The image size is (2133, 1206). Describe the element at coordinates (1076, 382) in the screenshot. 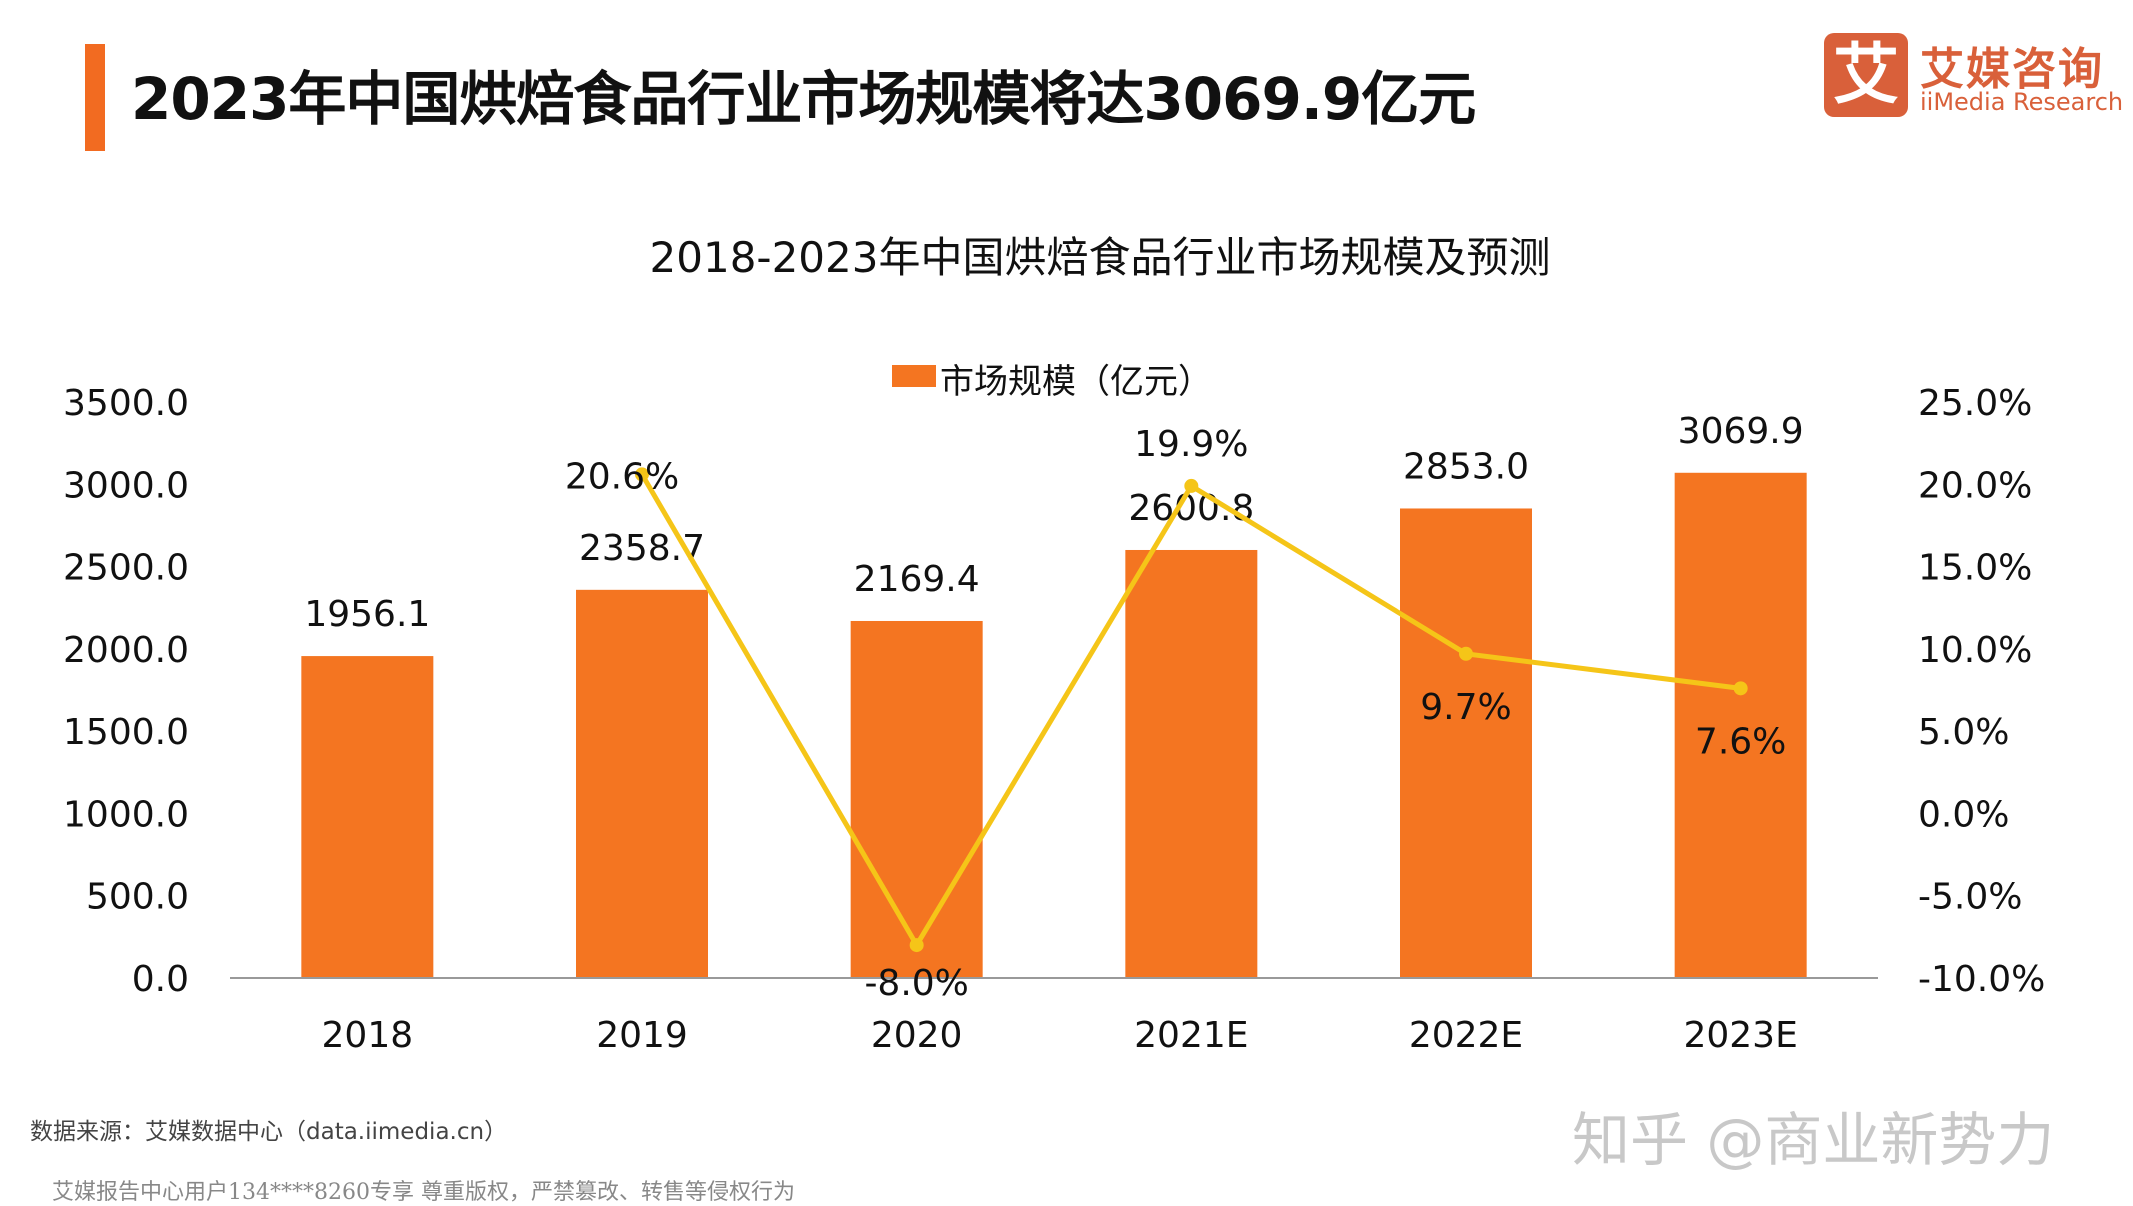

I see `legend-label: 市场规模（亿元）` at that location.